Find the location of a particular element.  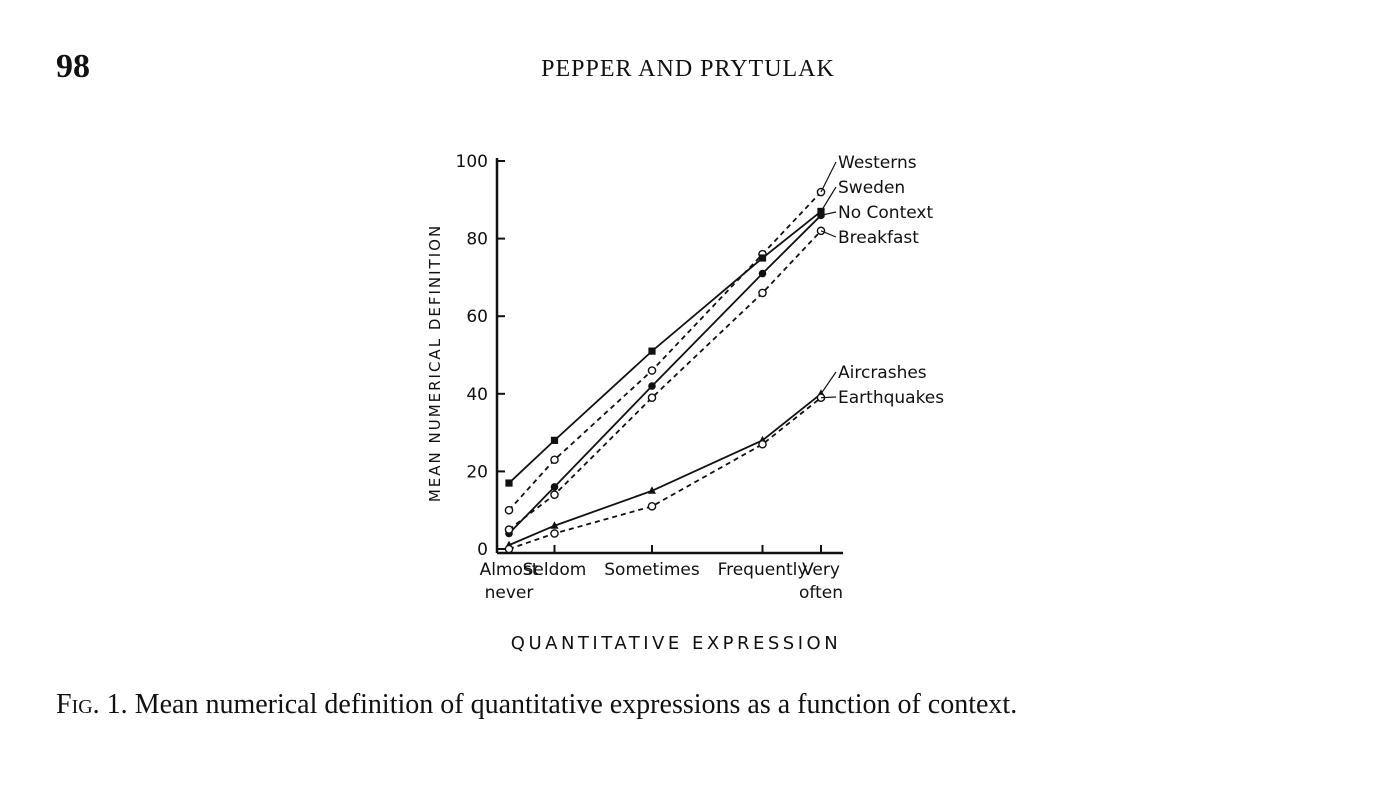

x-tick-label: Almost never is located at coordinates (509, 581).